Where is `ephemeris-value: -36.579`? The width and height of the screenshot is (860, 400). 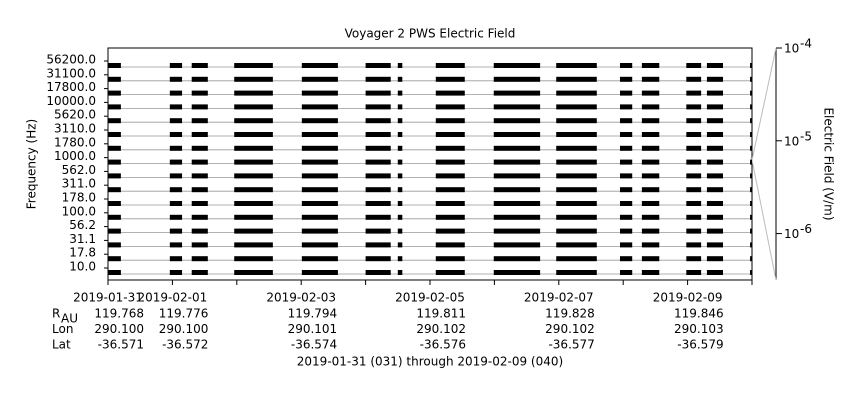
ephemeris-value: -36.579 is located at coordinates (700, 345).